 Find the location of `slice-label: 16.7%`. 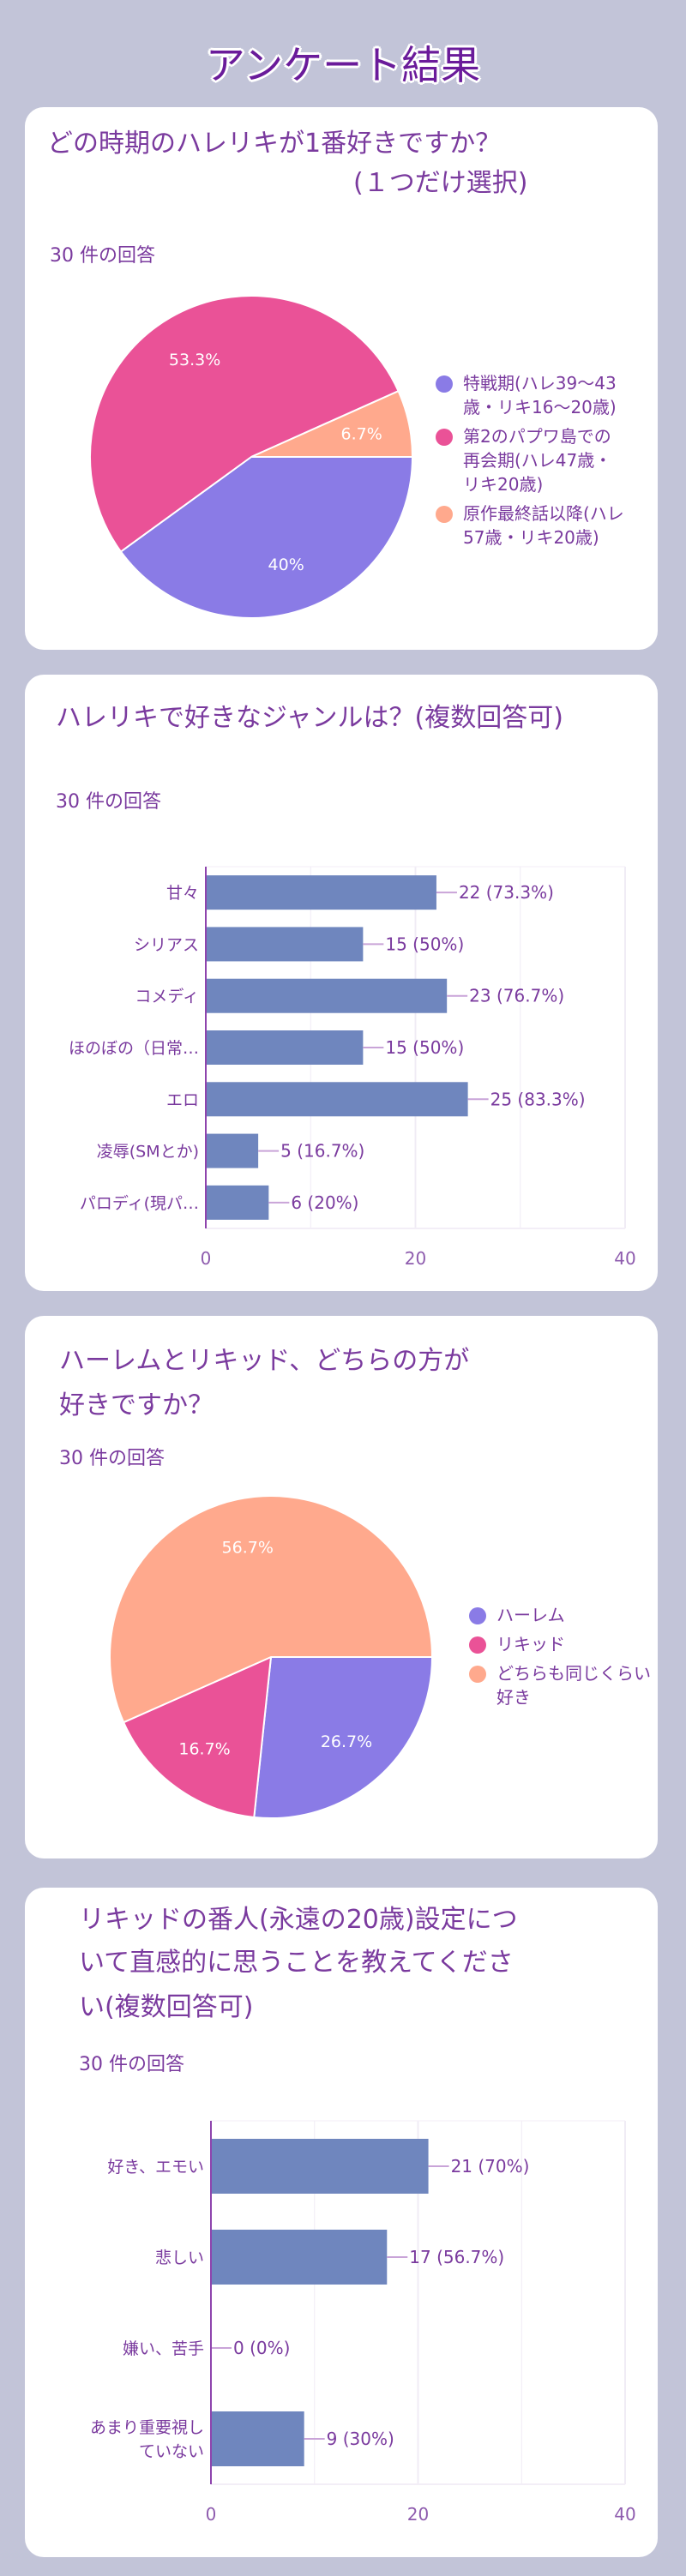

slice-label: 16.7% is located at coordinates (204, 1748).